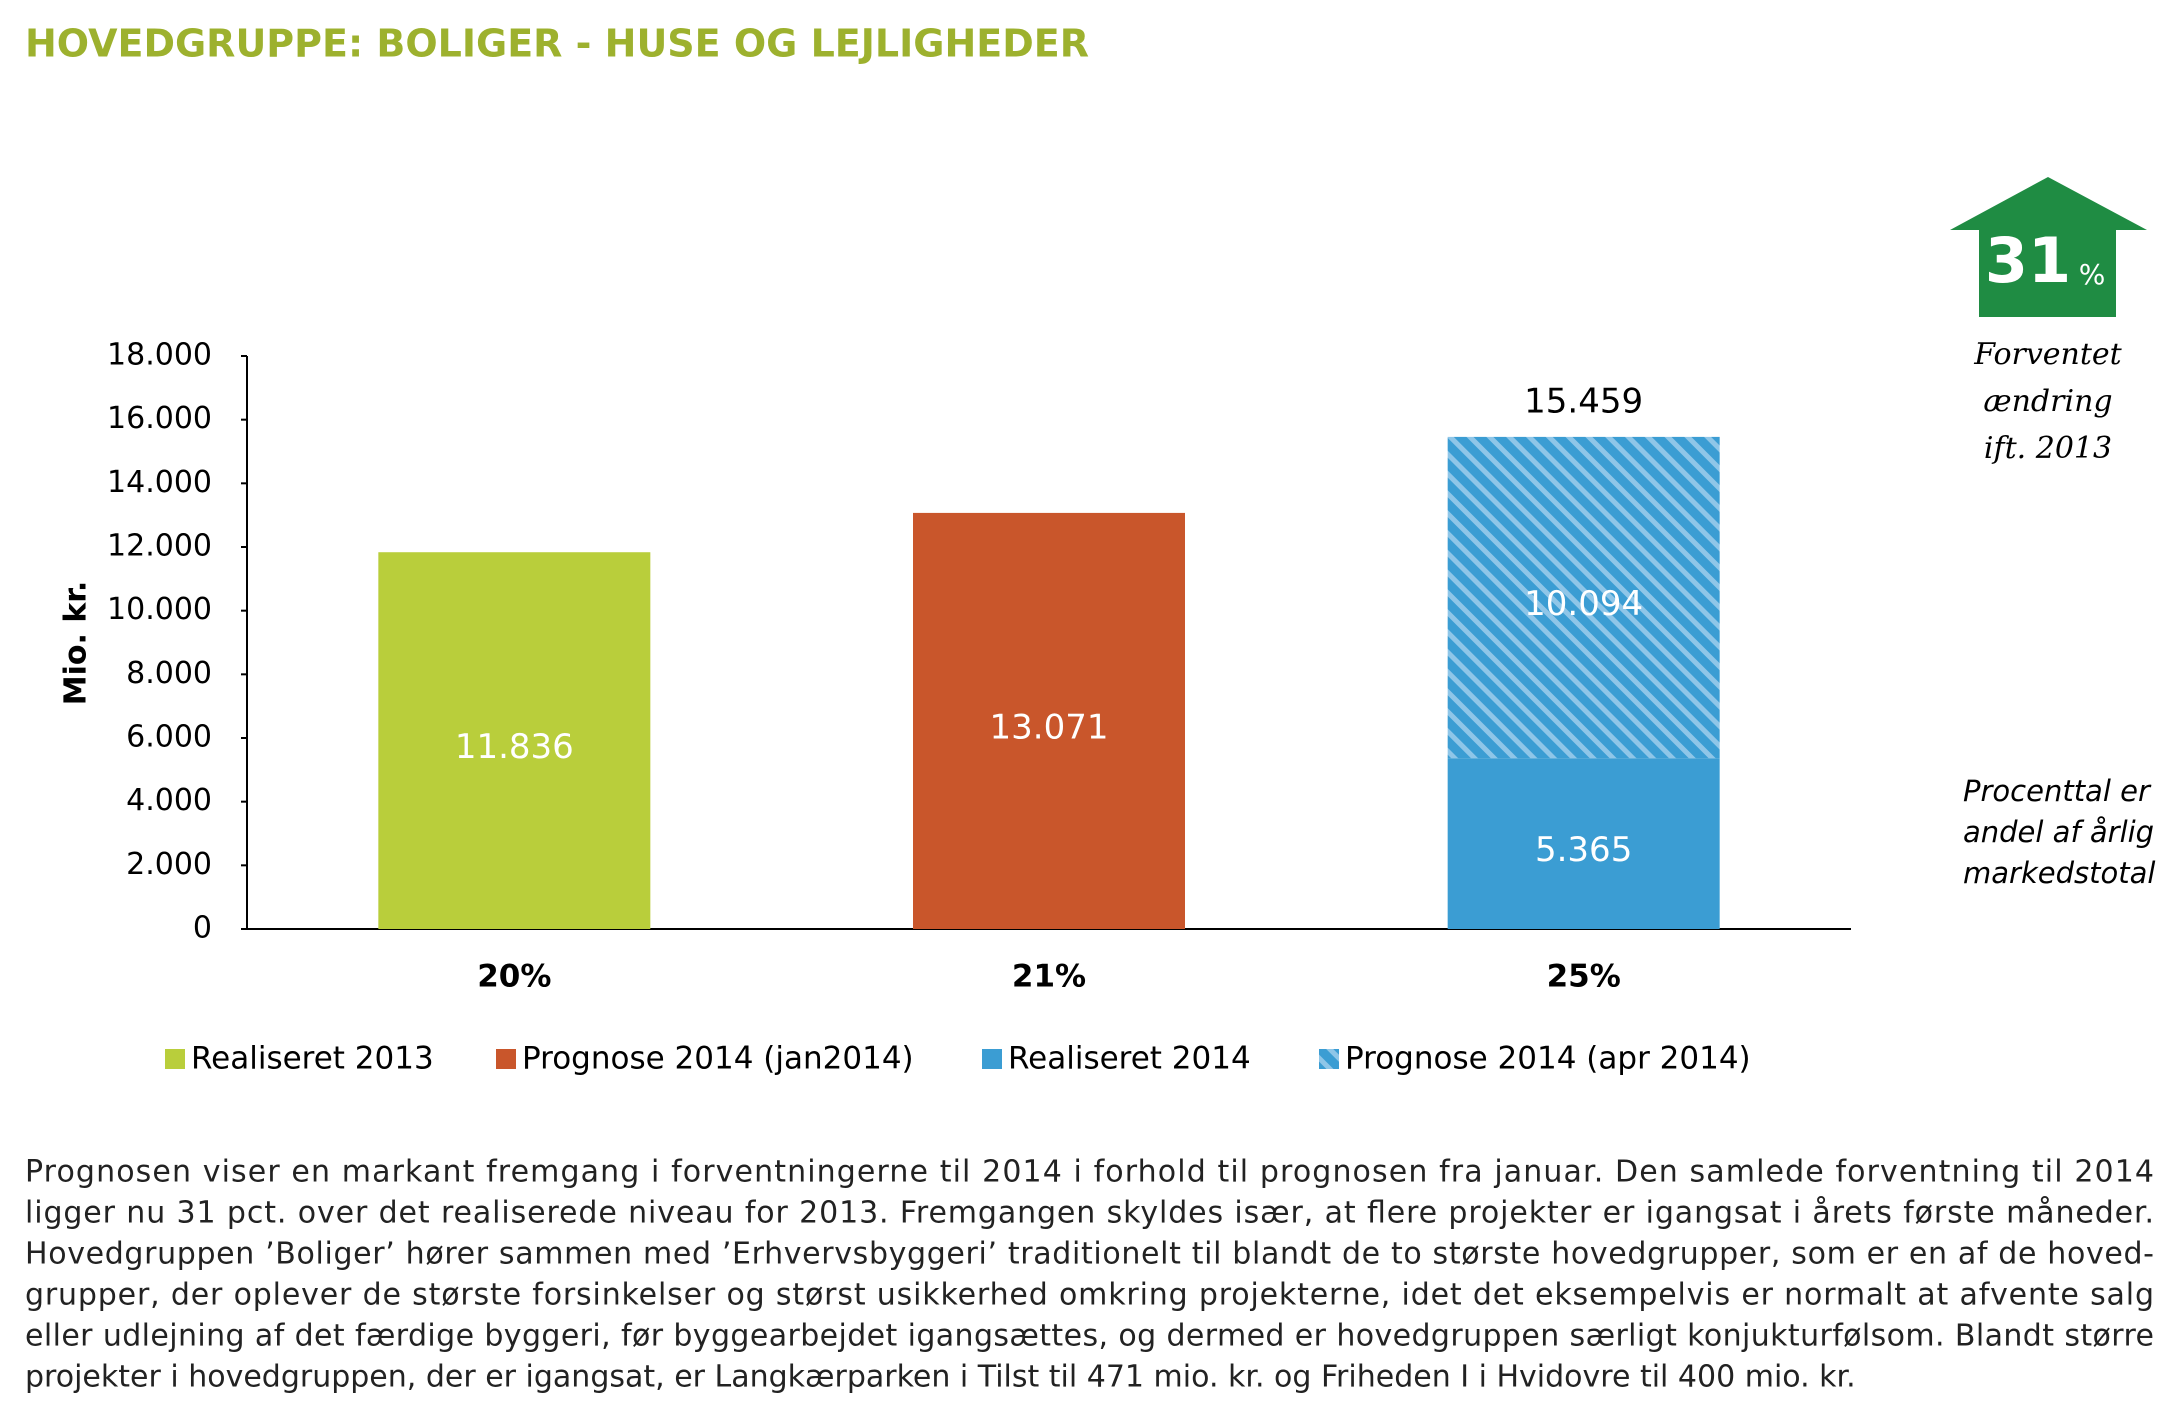 This screenshot has height=1415, width=2179. I want to click on y-tick-label: 0, so click(202, 928).